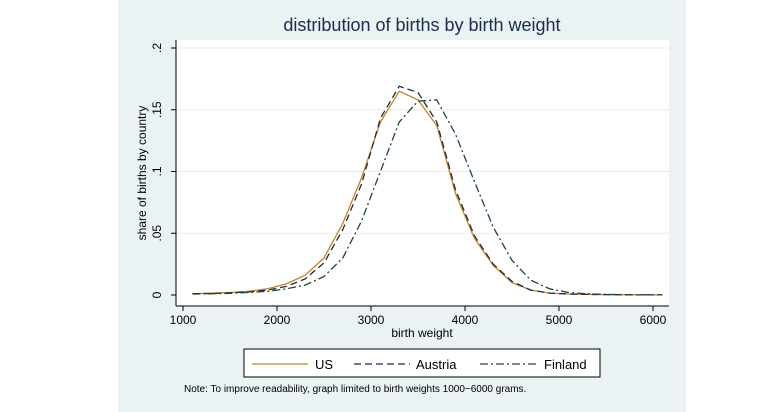  Describe the element at coordinates (183, 320) in the screenshot. I see `x-tick-label-0: 1000` at that location.